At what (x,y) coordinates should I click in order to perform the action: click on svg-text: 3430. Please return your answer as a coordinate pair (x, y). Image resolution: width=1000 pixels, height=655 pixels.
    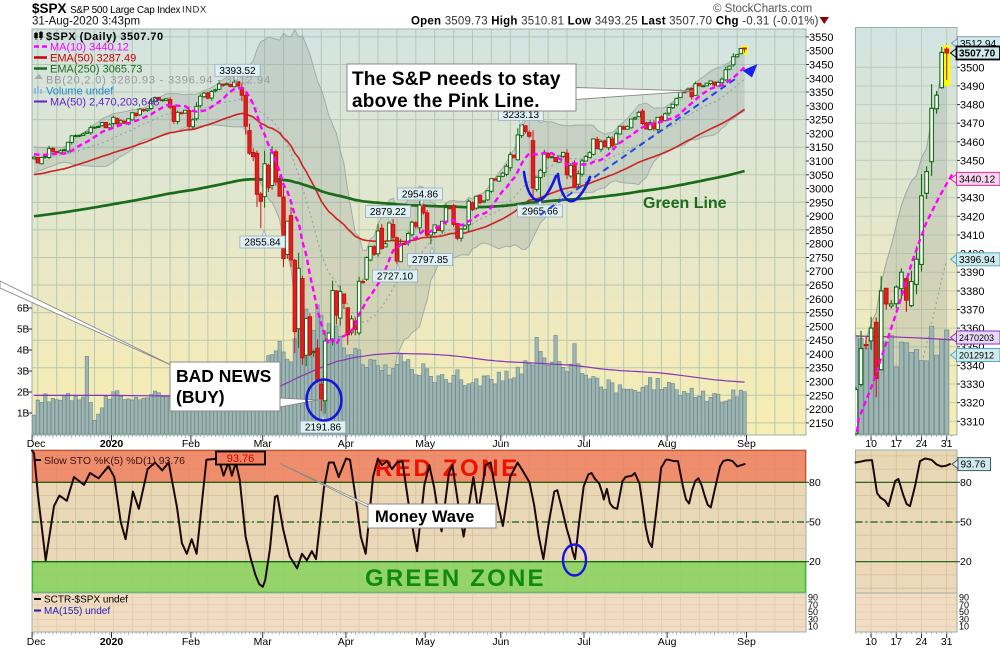
    Looking at the image, I should click on (972, 199).